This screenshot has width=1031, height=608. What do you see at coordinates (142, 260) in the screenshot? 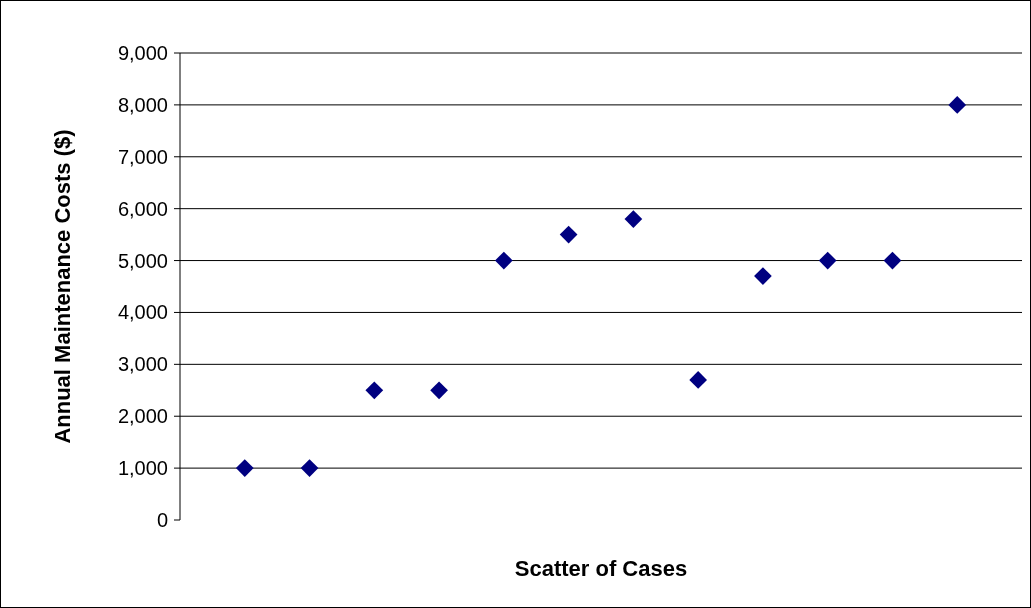
I see `y-tick-label: 5,000` at bounding box center [142, 260].